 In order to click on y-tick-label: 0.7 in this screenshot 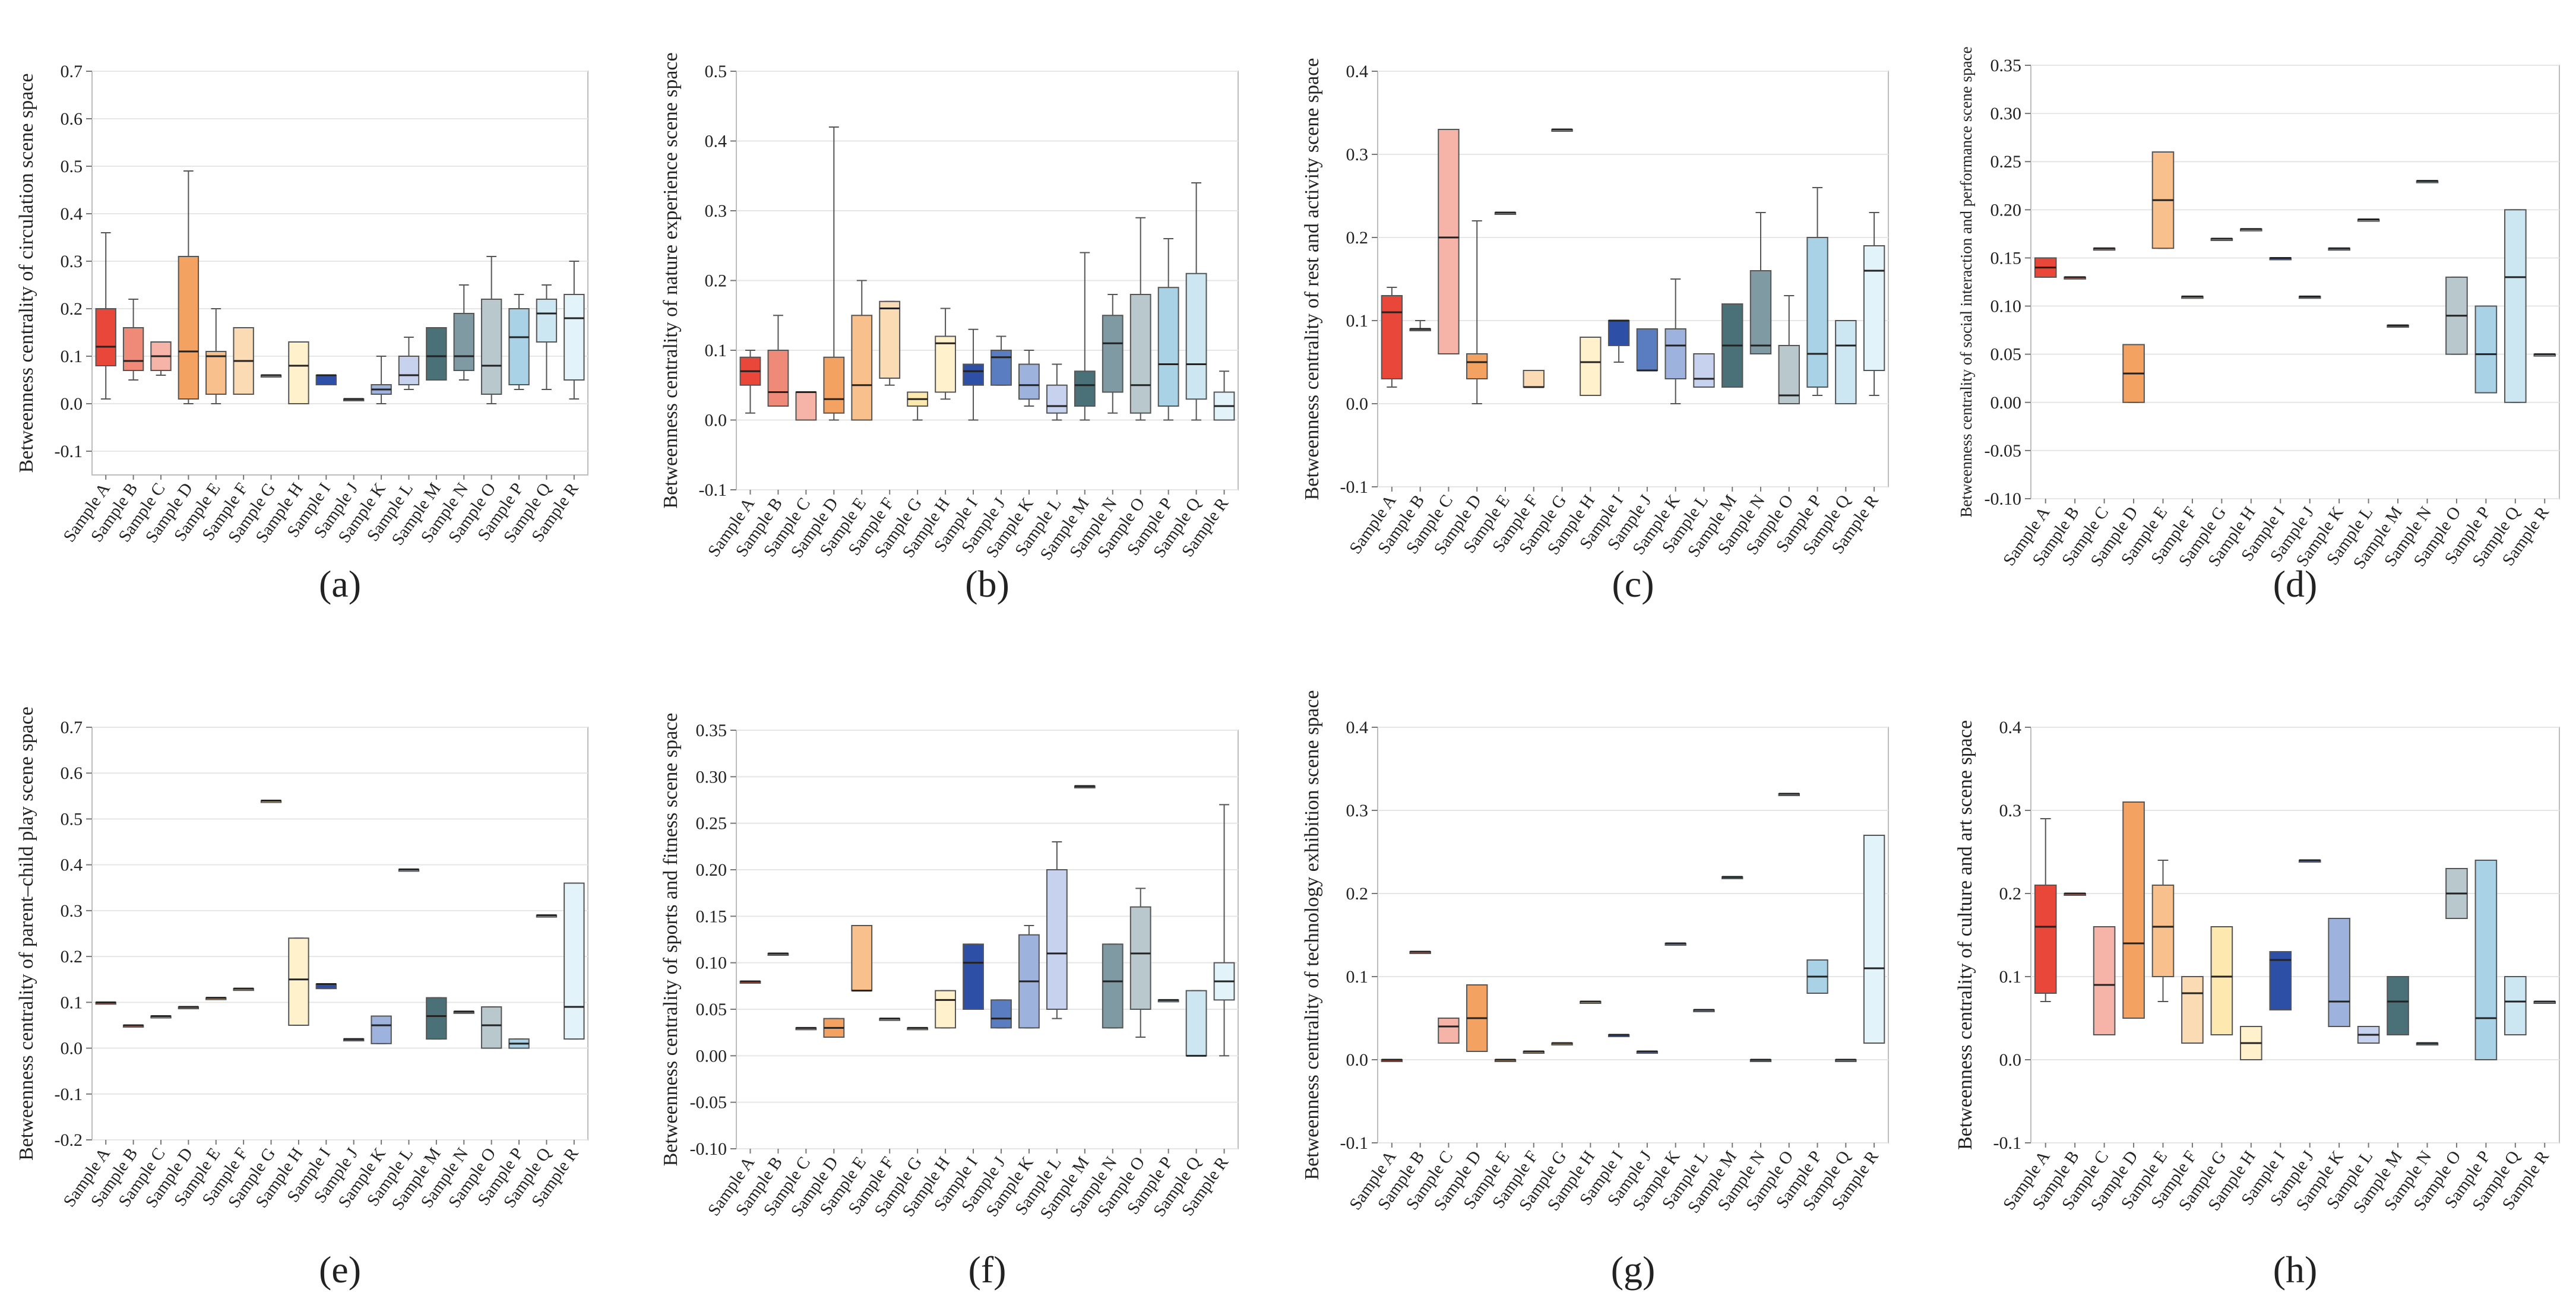, I will do `click(72, 72)`.